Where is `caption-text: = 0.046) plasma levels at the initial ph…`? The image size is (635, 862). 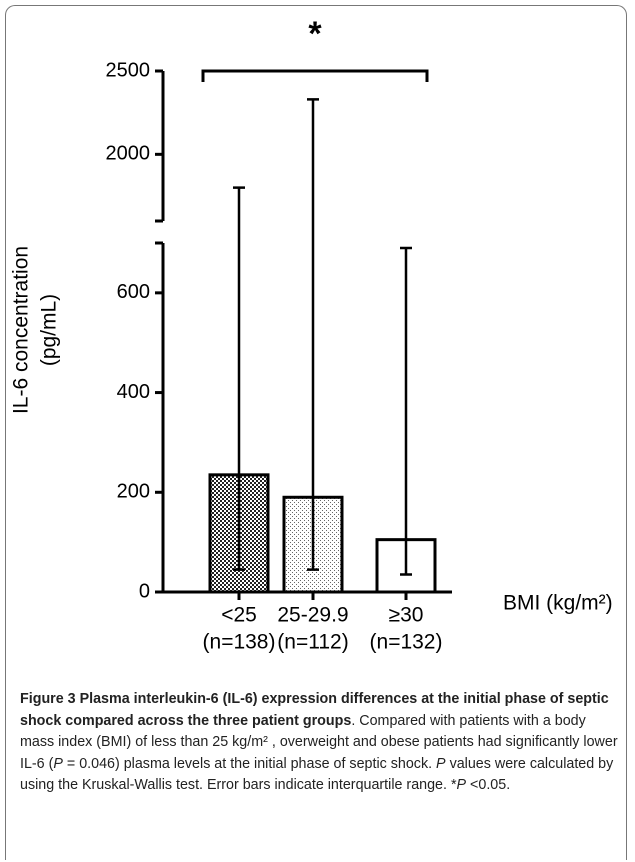 caption-text: = 0.046) plasma levels at the initial ph… is located at coordinates (249, 763).